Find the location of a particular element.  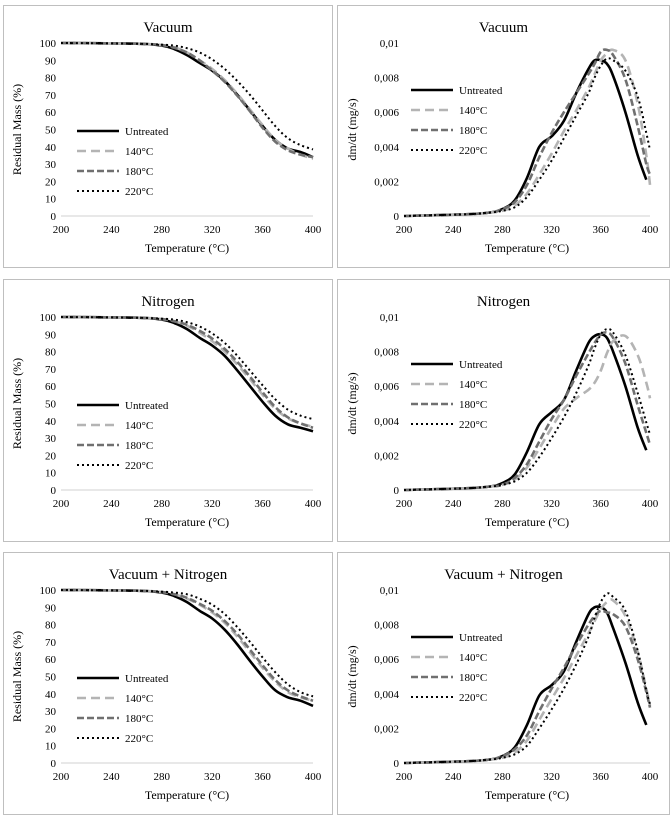

y-axis-label: Residual Mass (%) is located at coordinates (17, 676).